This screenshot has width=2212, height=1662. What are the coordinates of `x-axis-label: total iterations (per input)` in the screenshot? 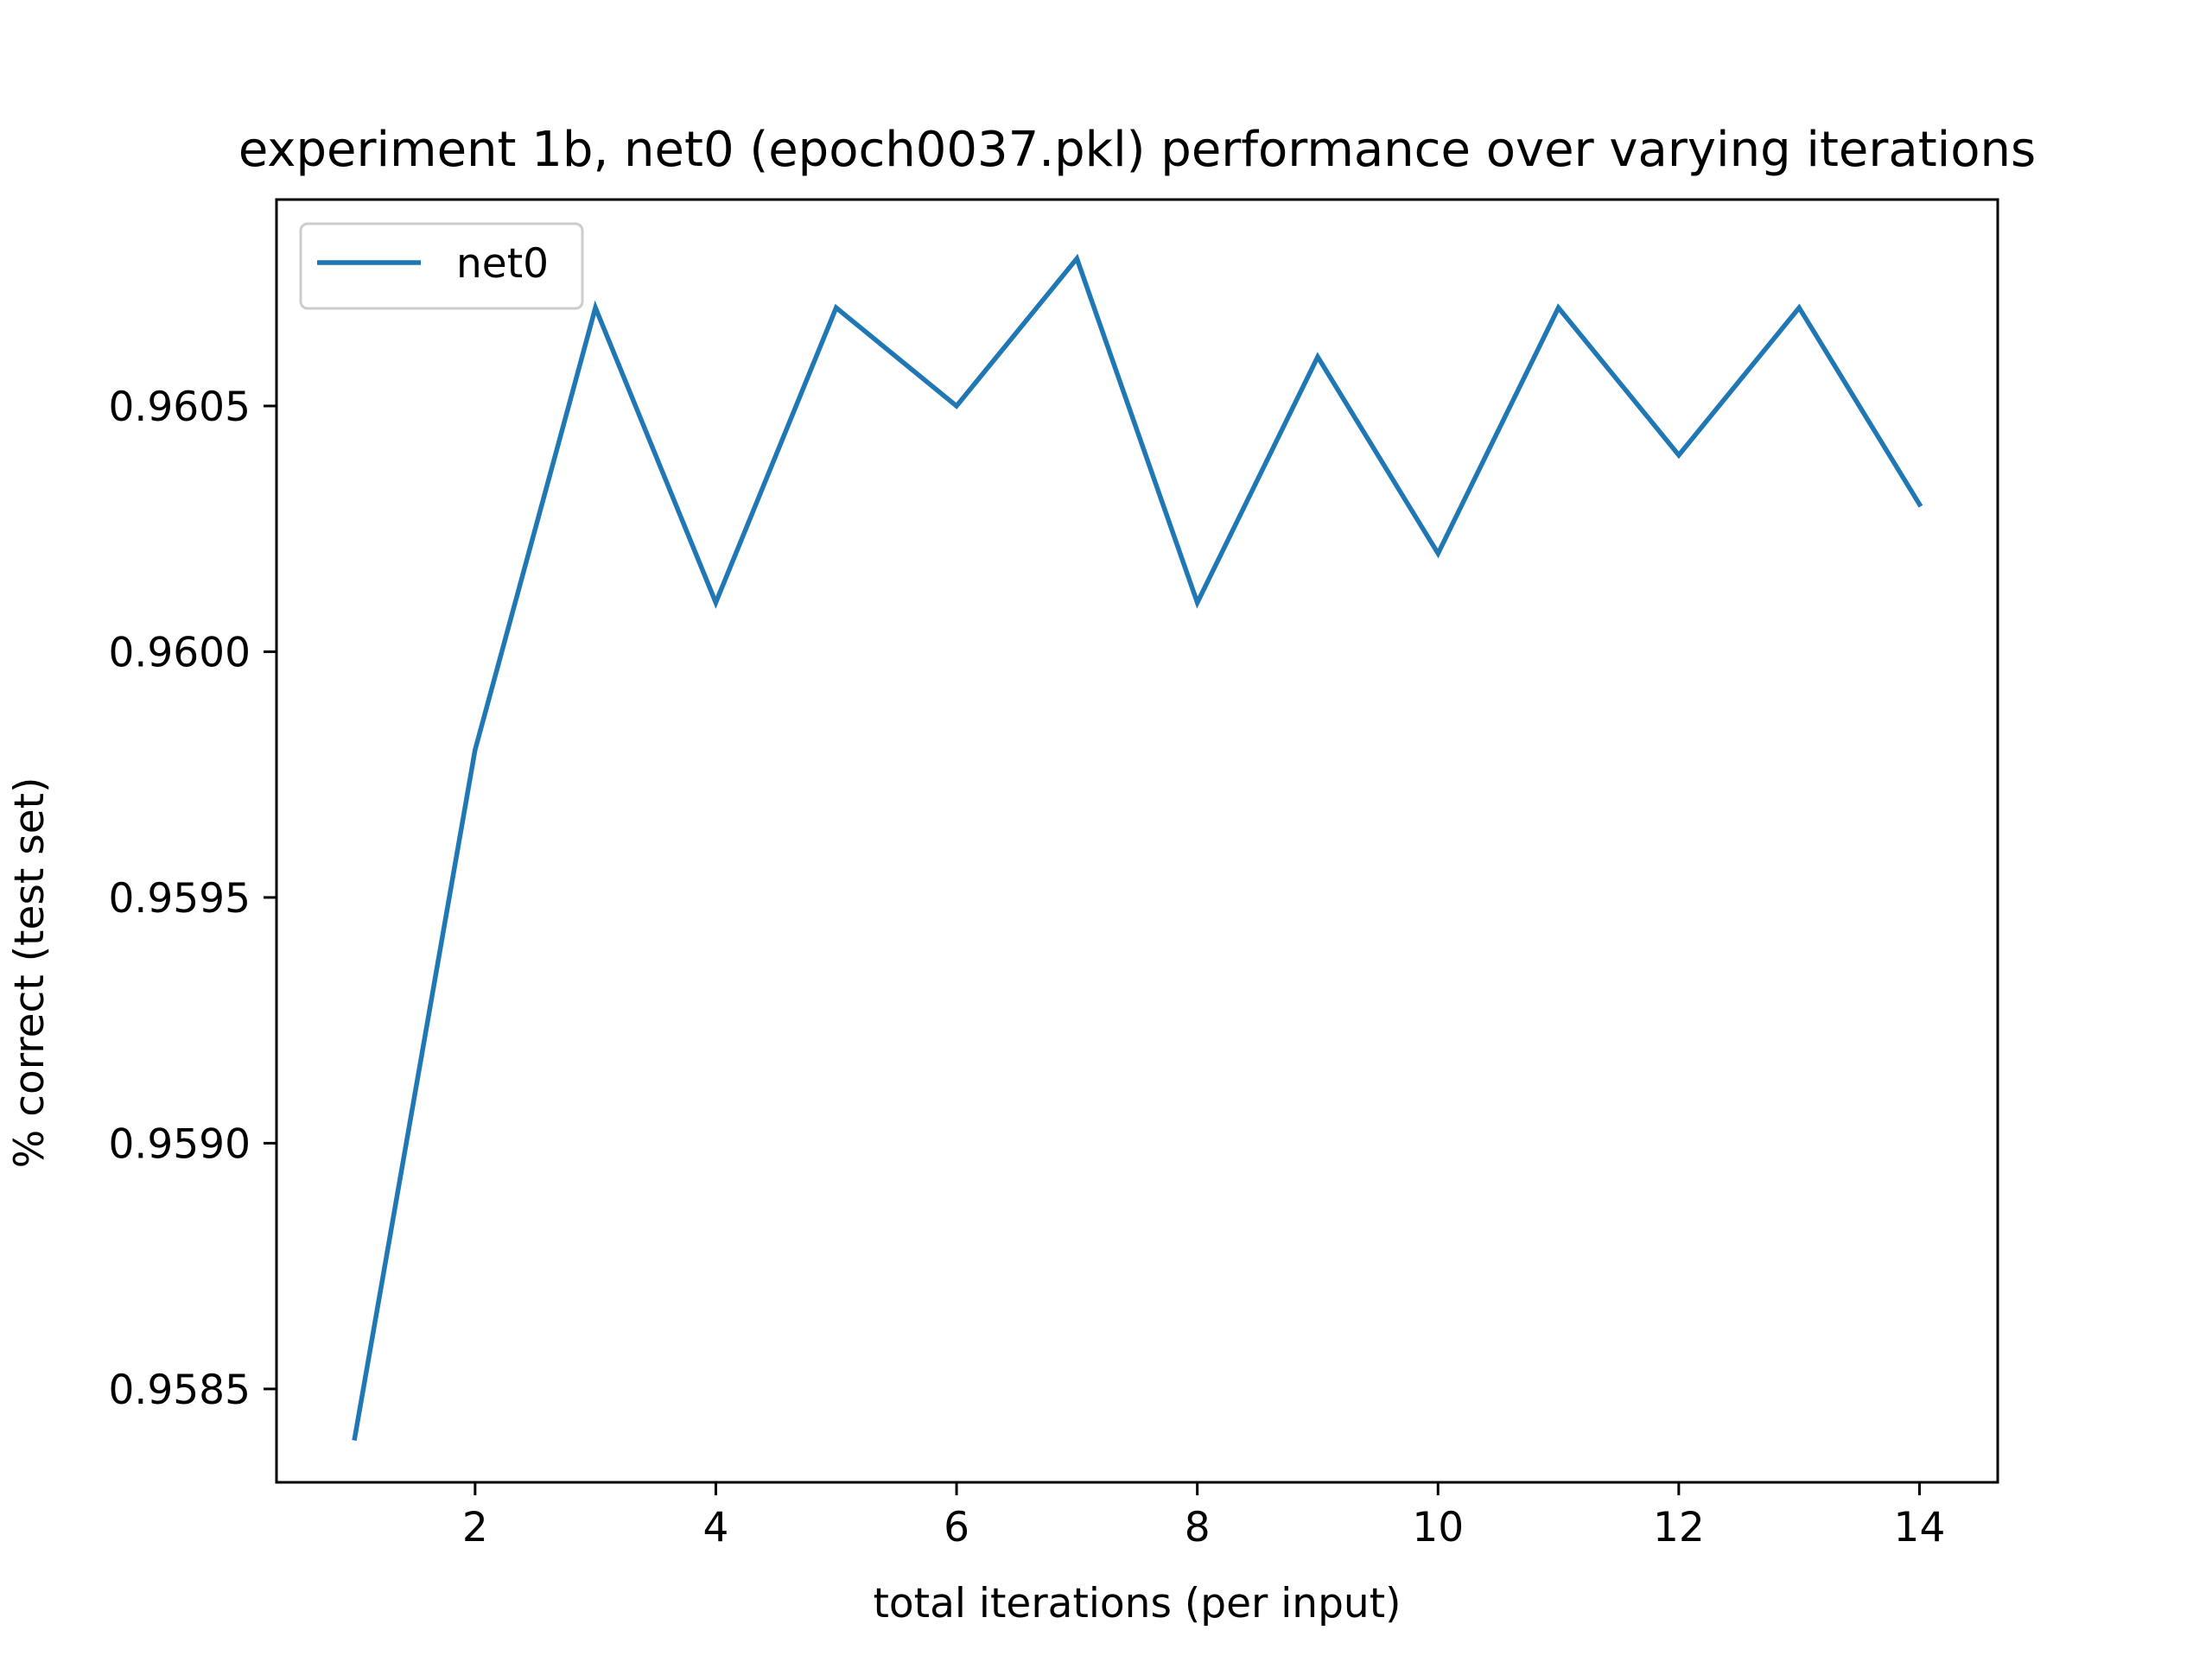 It's located at (1138, 1603).